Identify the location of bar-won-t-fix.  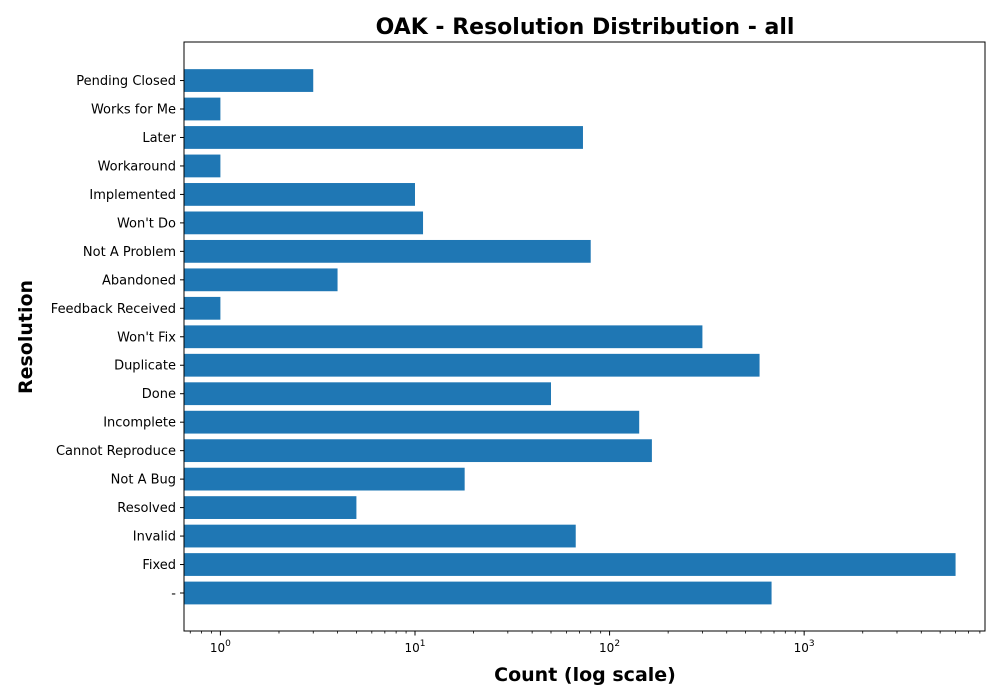
(443, 337).